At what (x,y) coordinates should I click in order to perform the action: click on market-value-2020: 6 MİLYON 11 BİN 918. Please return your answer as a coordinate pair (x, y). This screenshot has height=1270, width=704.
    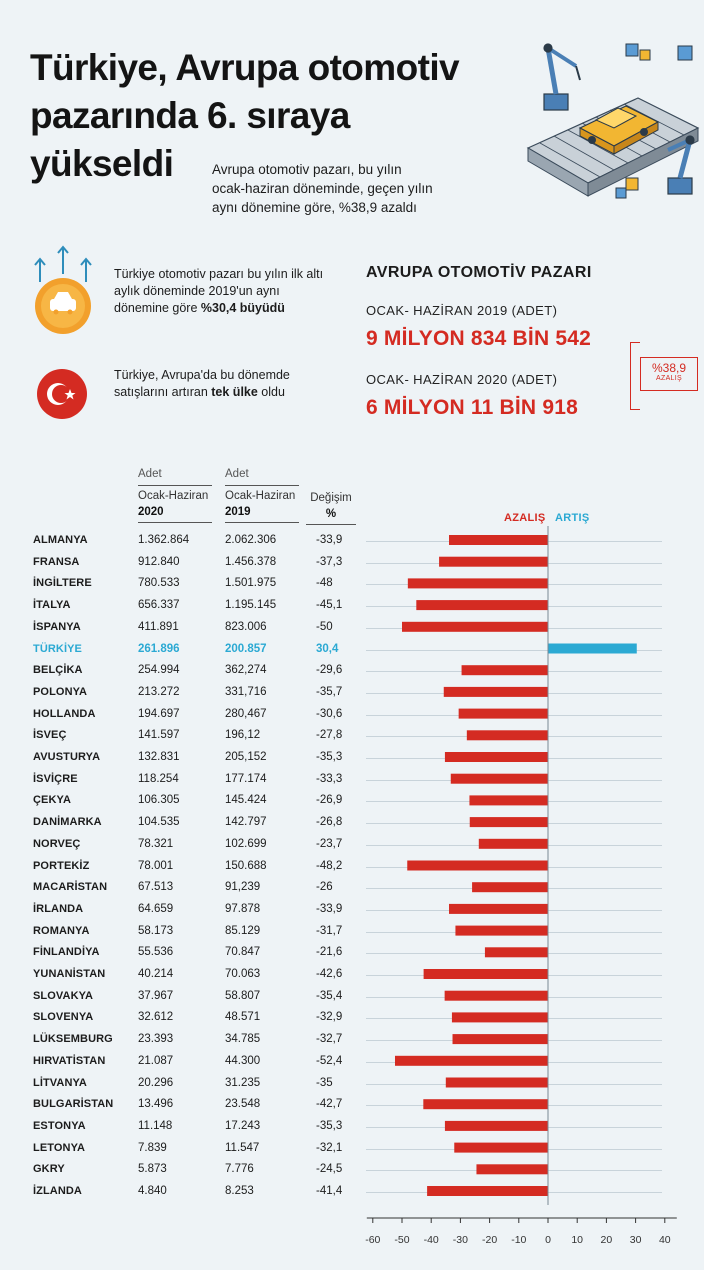
    Looking at the image, I should click on (472, 407).